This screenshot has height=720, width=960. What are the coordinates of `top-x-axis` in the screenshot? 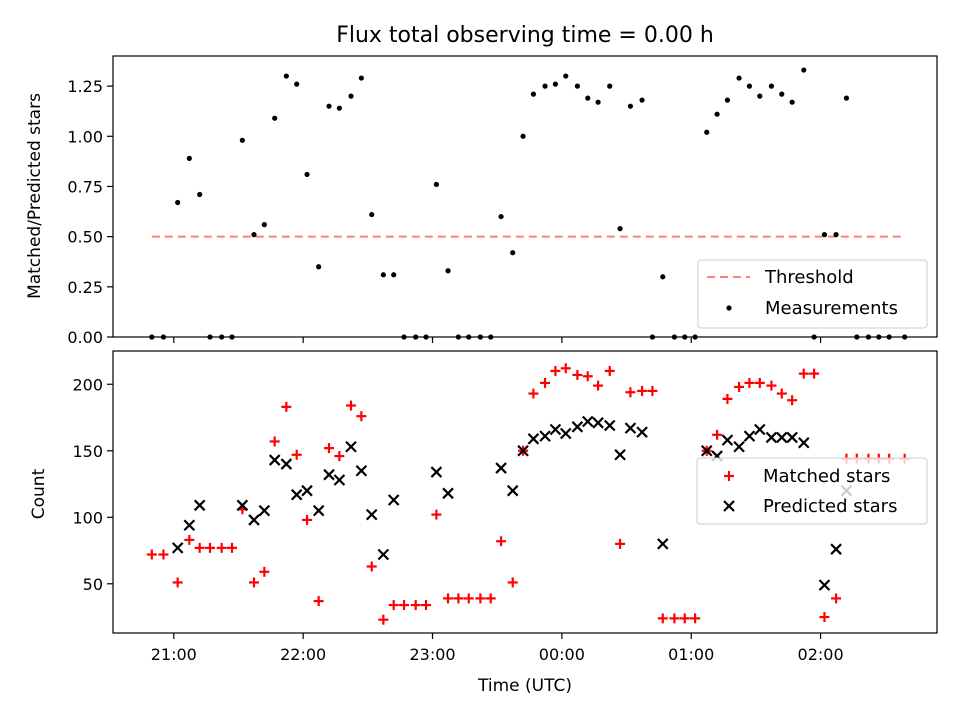 It's located at (497, 340).